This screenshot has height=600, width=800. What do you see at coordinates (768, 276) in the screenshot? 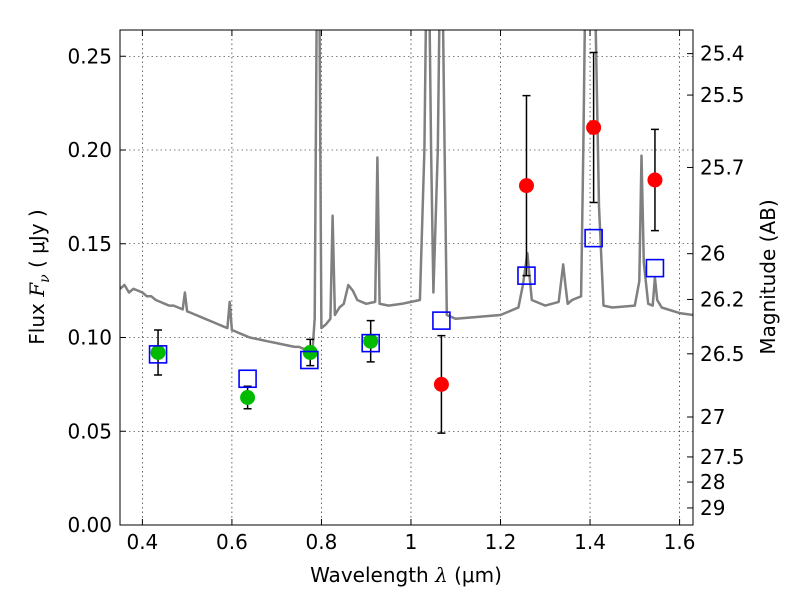
I see `y2-axis-label: Magnitude (AB)` at bounding box center [768, 276].